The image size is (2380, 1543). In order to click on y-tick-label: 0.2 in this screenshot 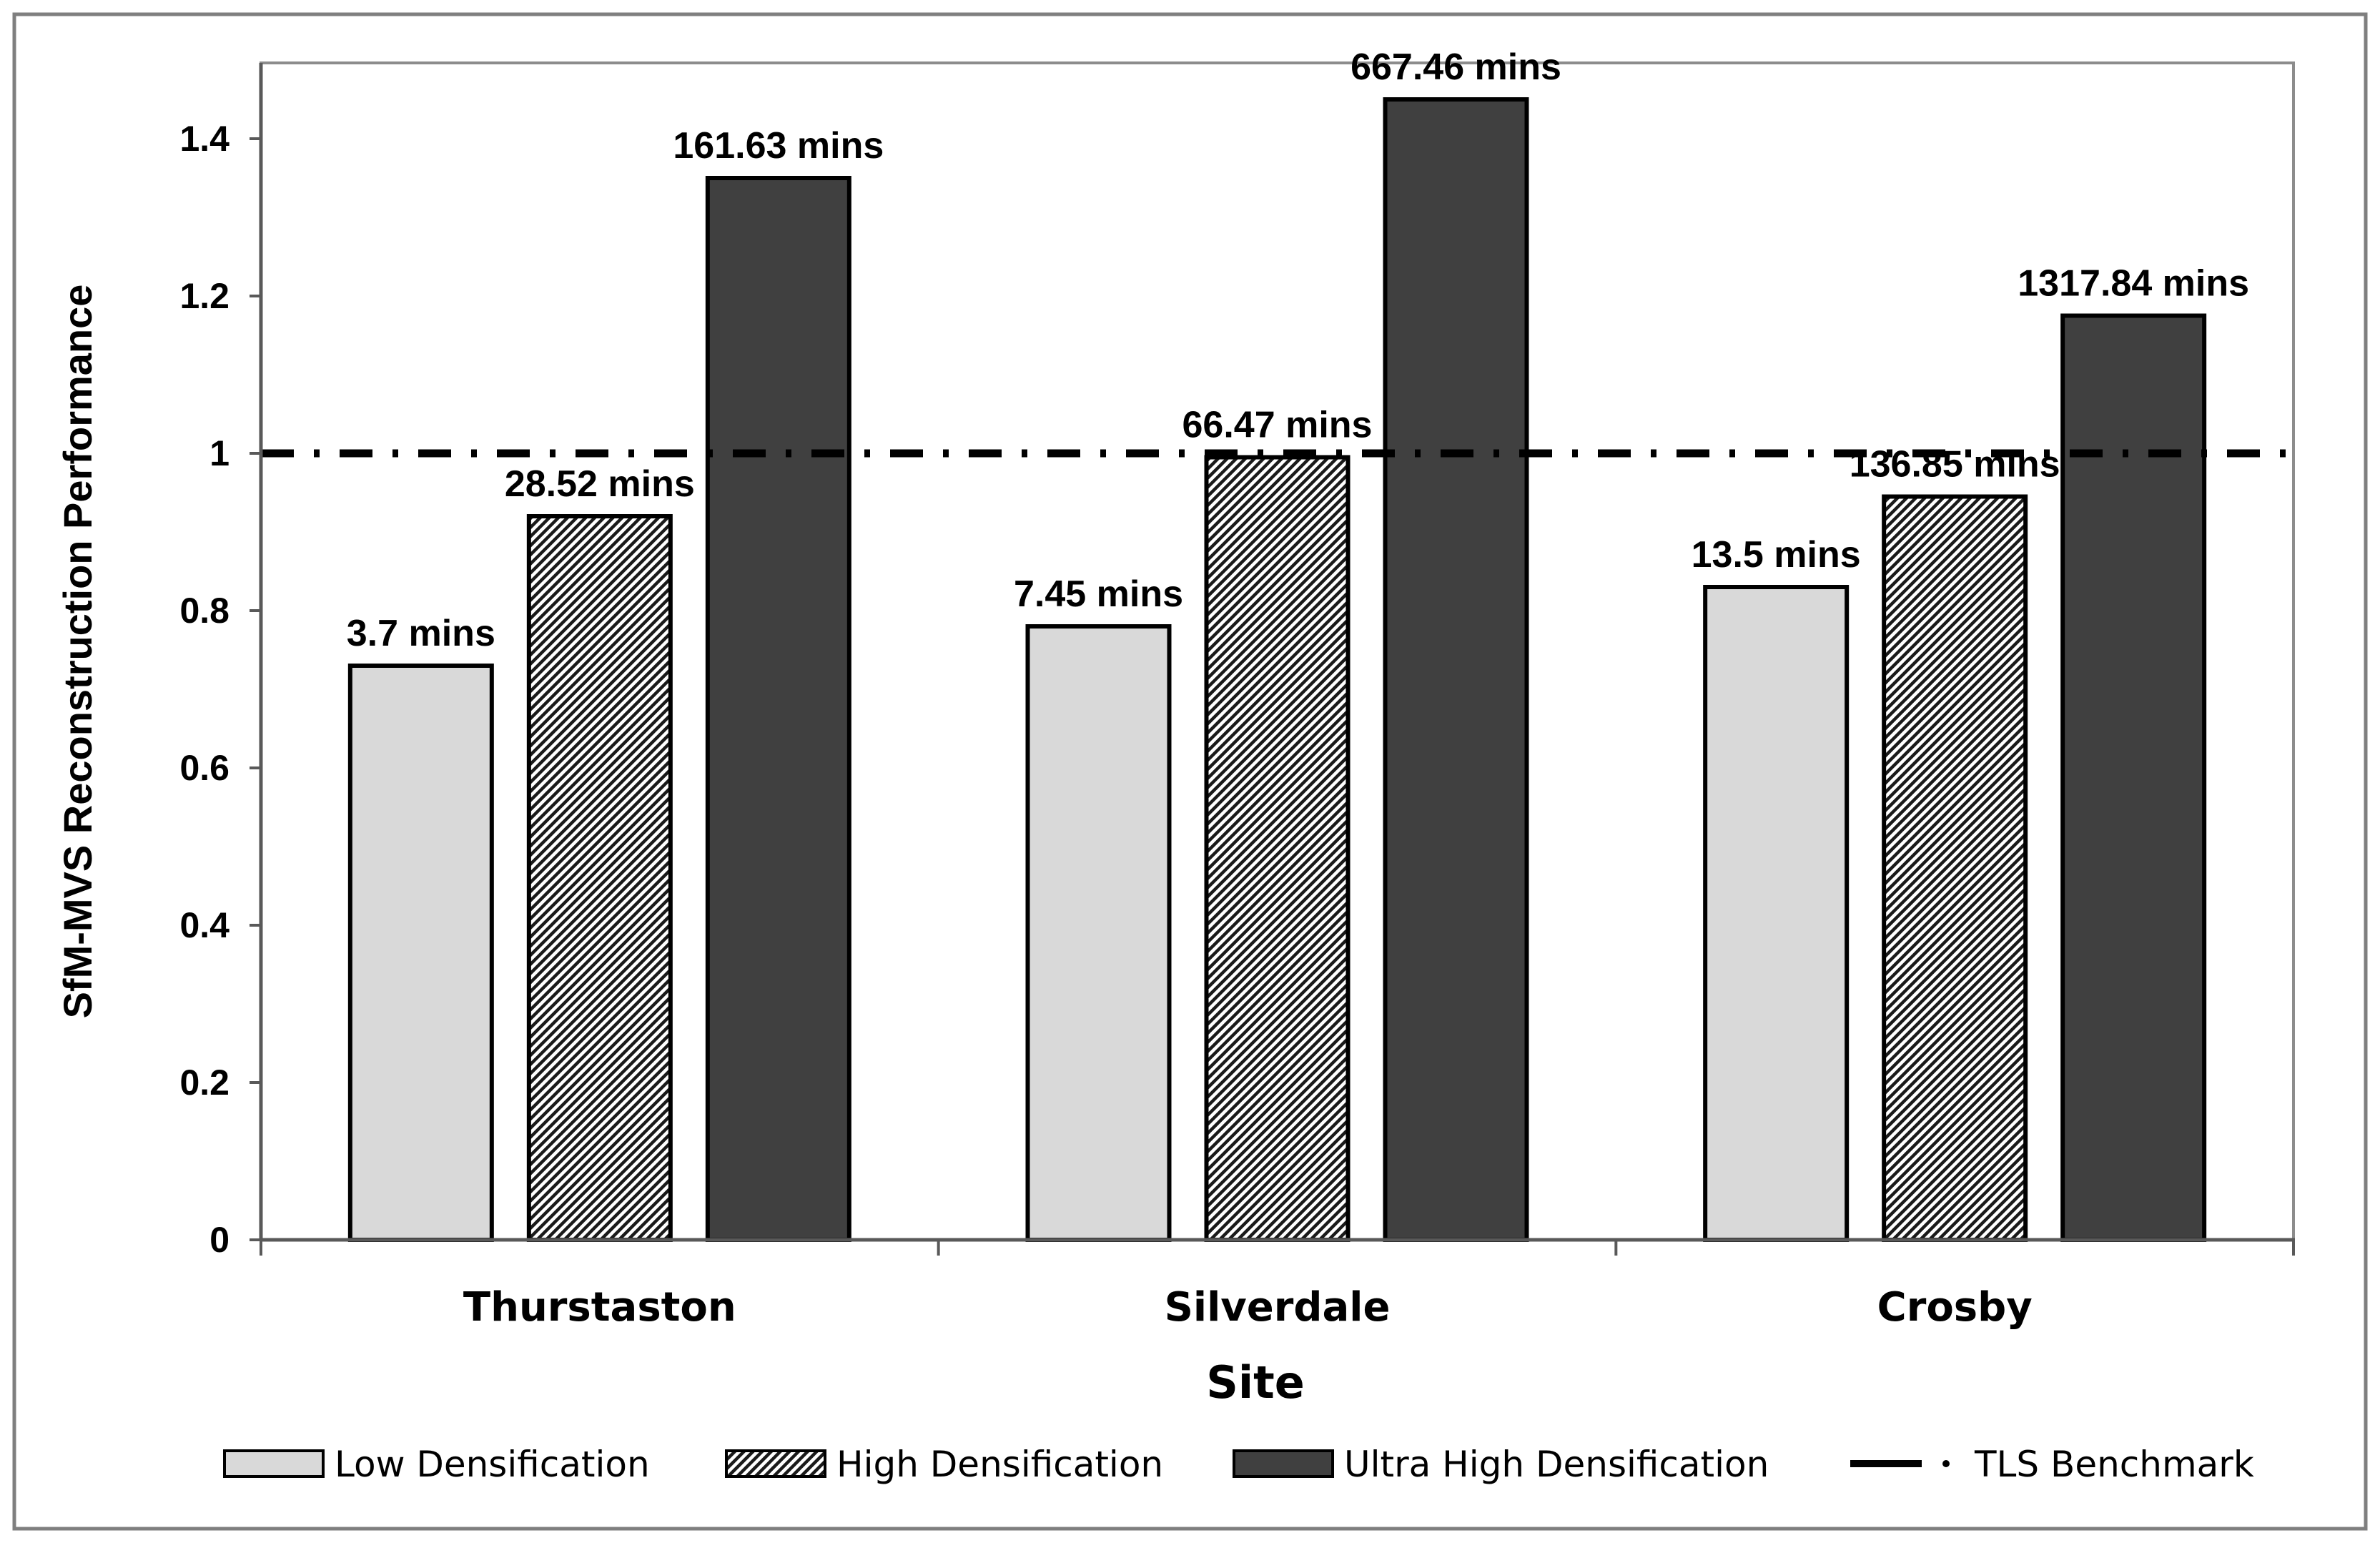, I will do `click(204, 1083)`.